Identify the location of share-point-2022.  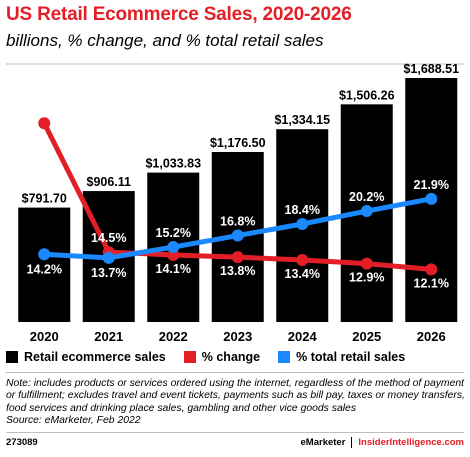
(173, 247).